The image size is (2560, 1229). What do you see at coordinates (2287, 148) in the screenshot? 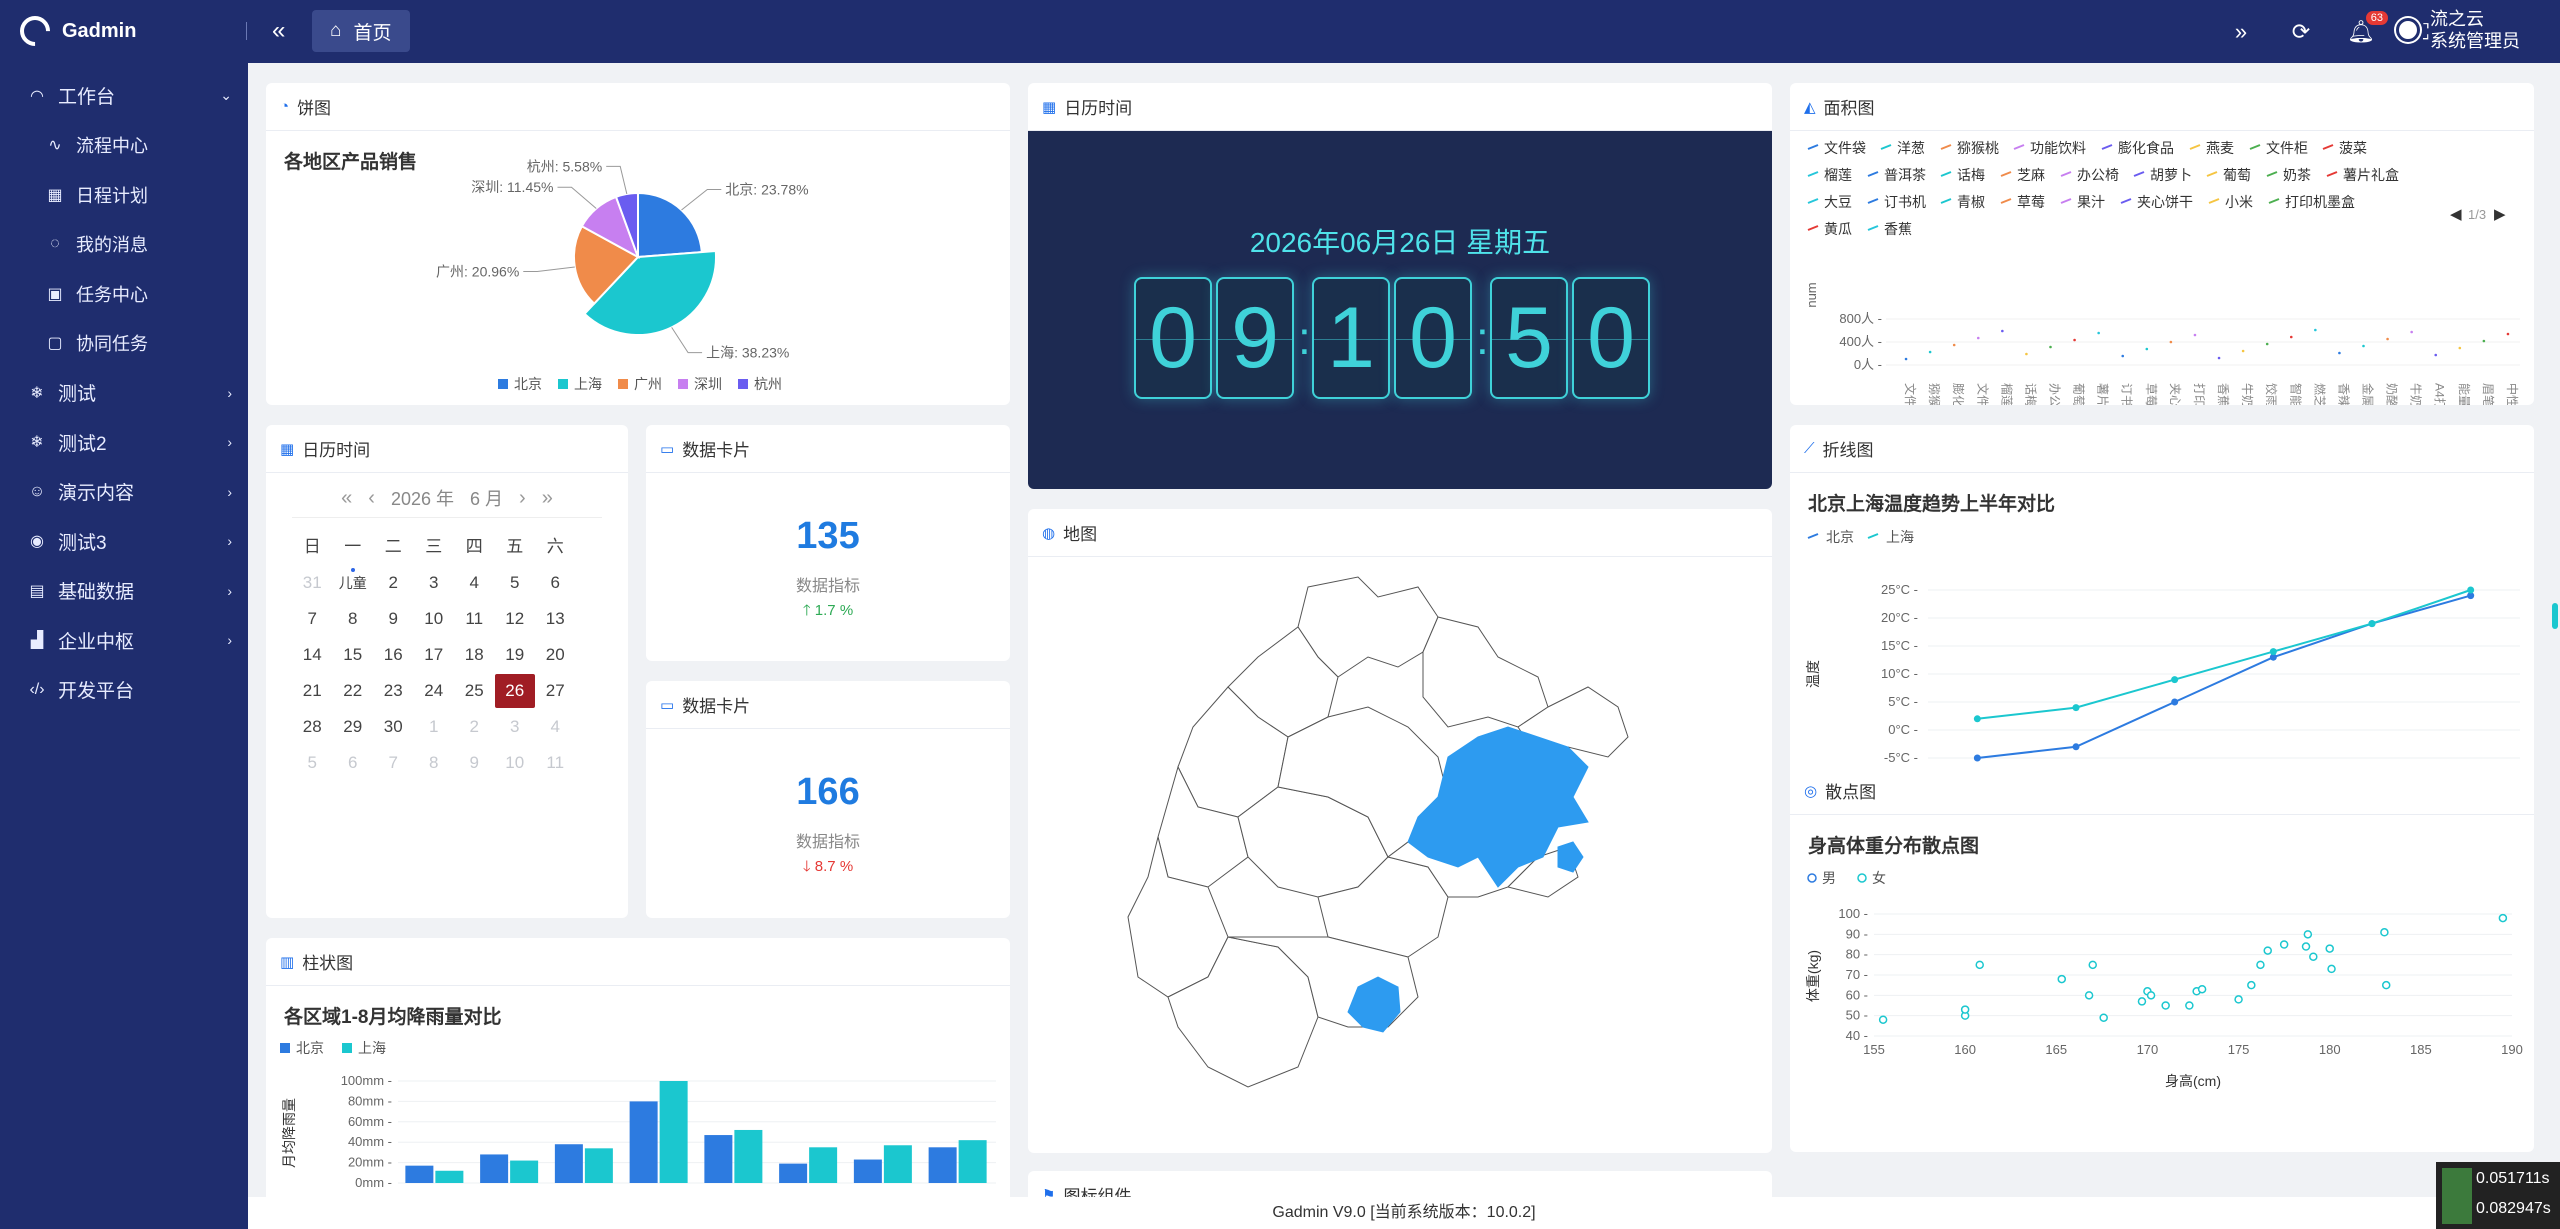
I see `legend-label: 文件柜` at bounding box center [2287, 148].